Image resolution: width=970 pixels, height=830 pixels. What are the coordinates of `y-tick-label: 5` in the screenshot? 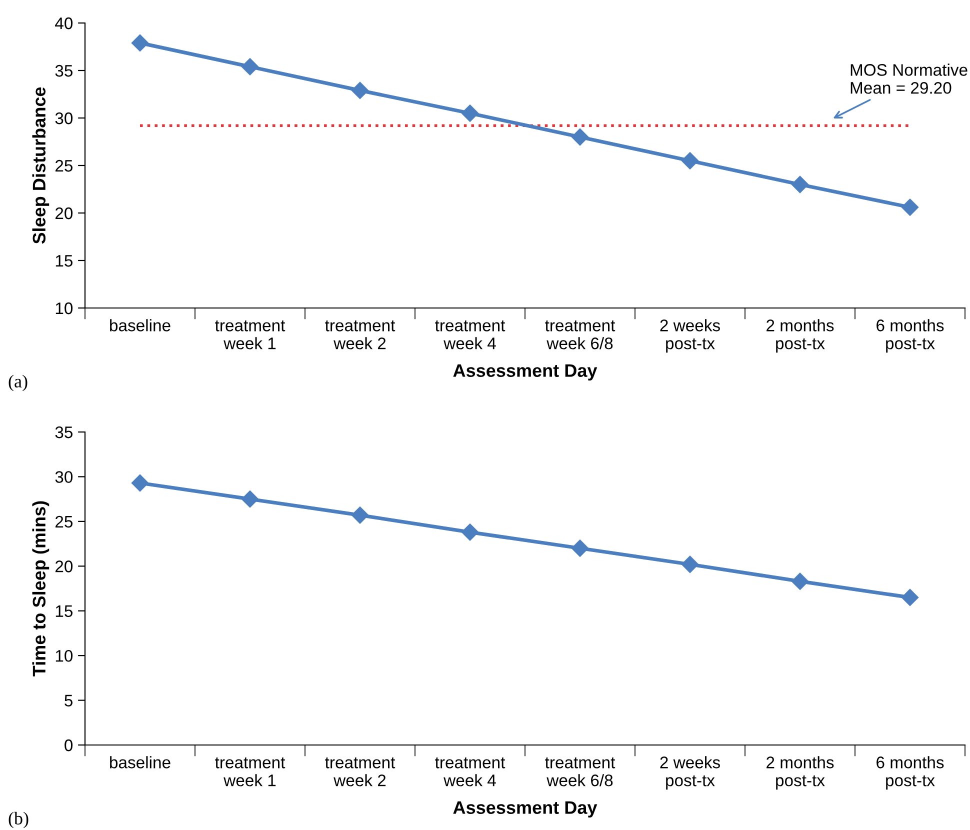 It's located at (68, 700).